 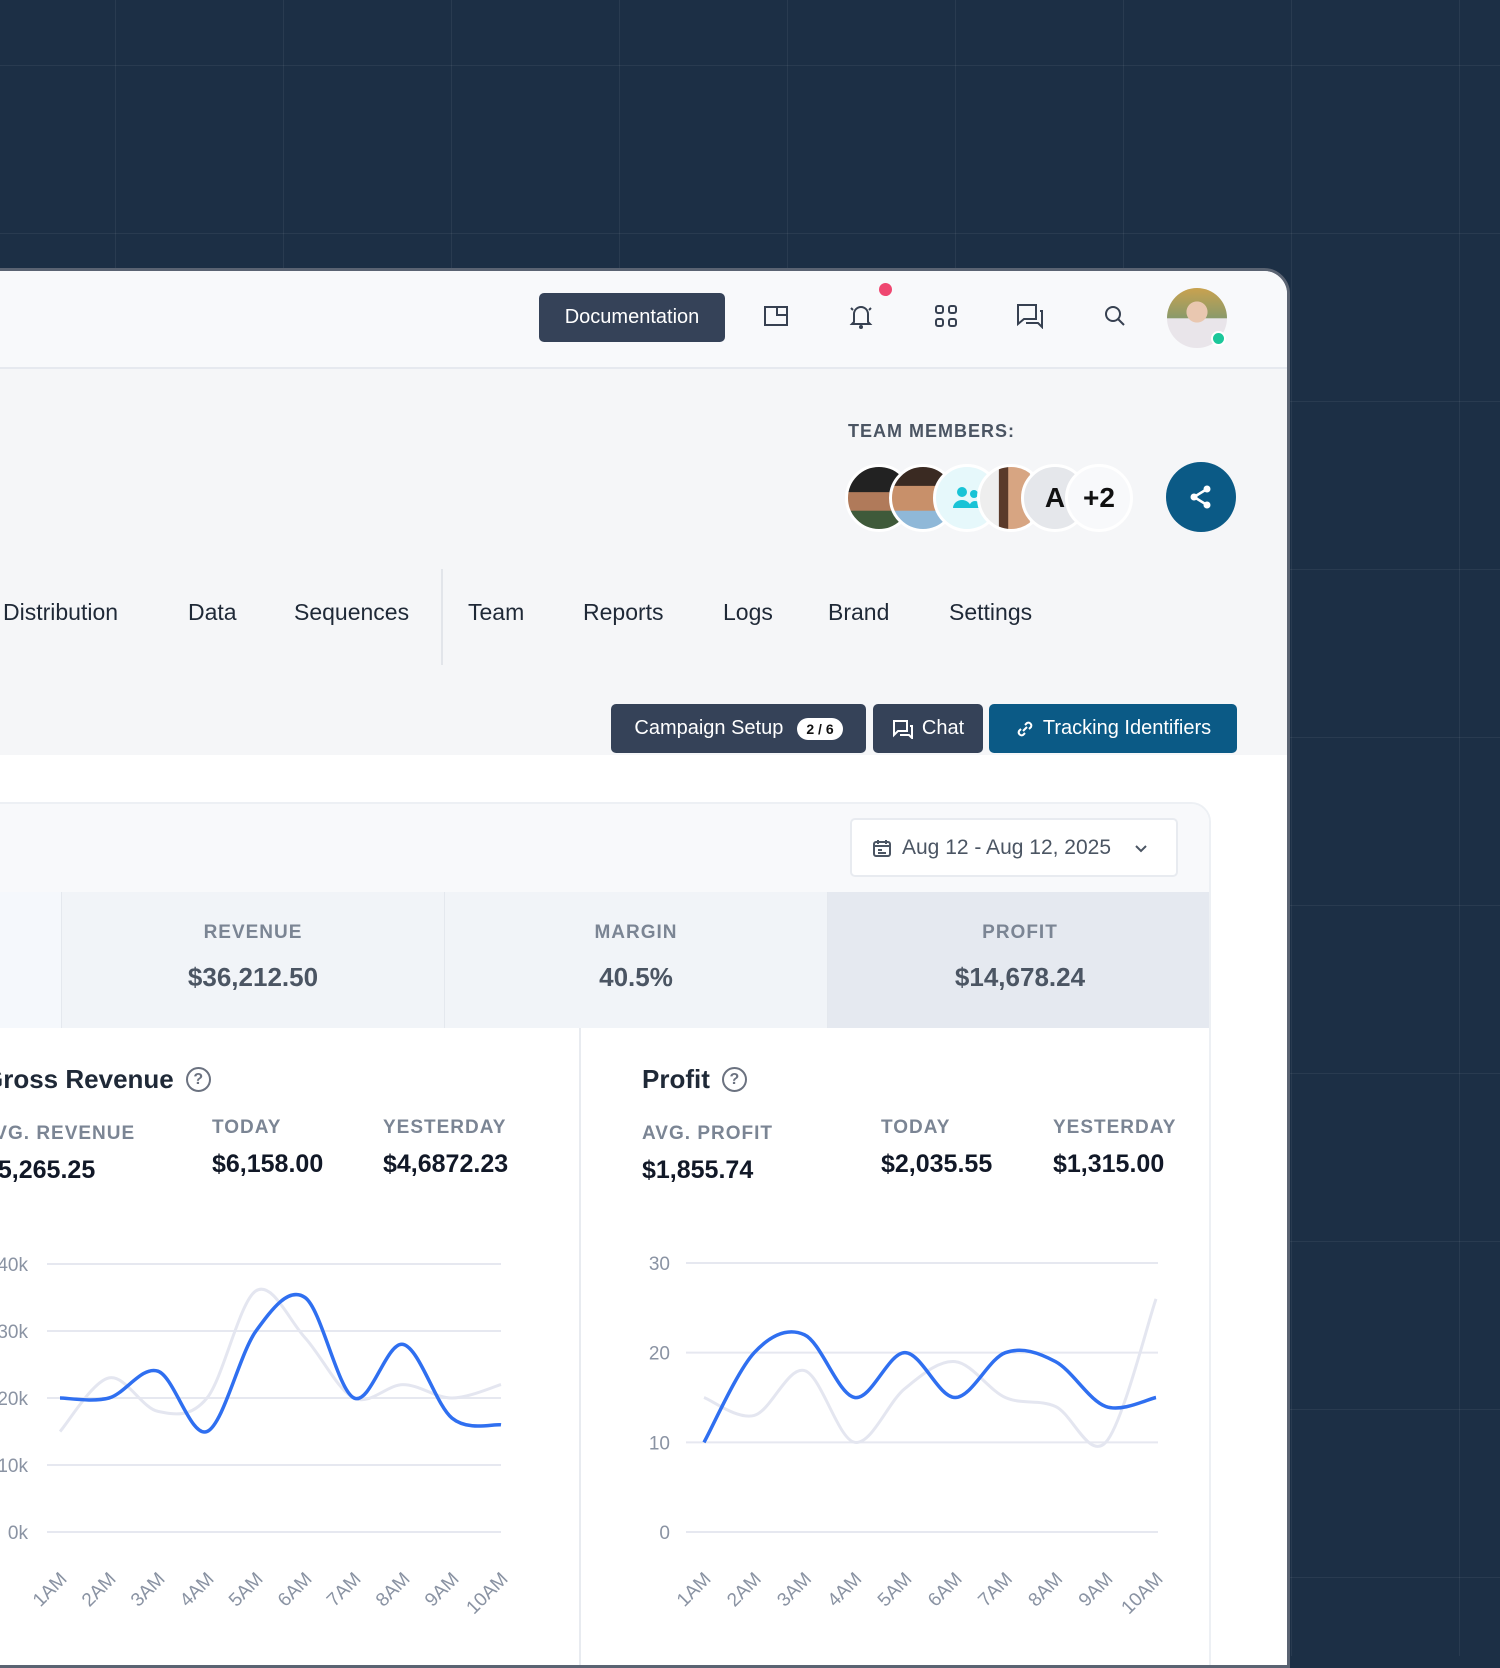 I want to click on yesterday-value: $4,6872.23, so click(x=446, y=1164).